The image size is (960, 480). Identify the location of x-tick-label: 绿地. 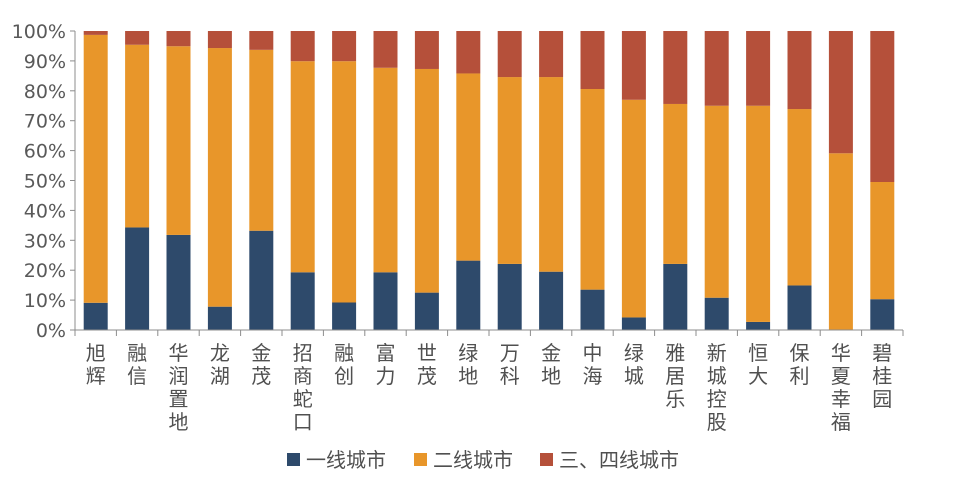
(468, 364).